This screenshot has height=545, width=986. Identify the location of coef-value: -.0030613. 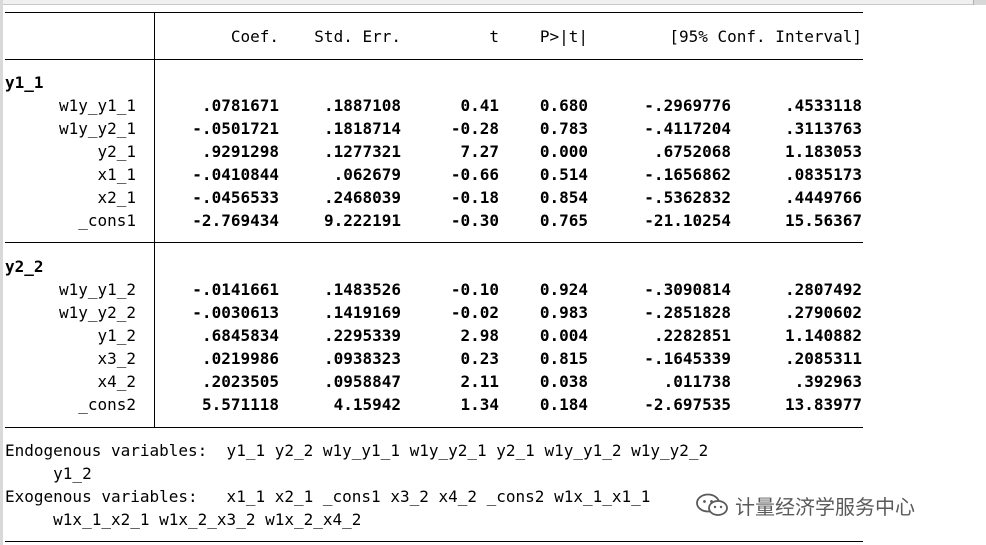
(235, 312).